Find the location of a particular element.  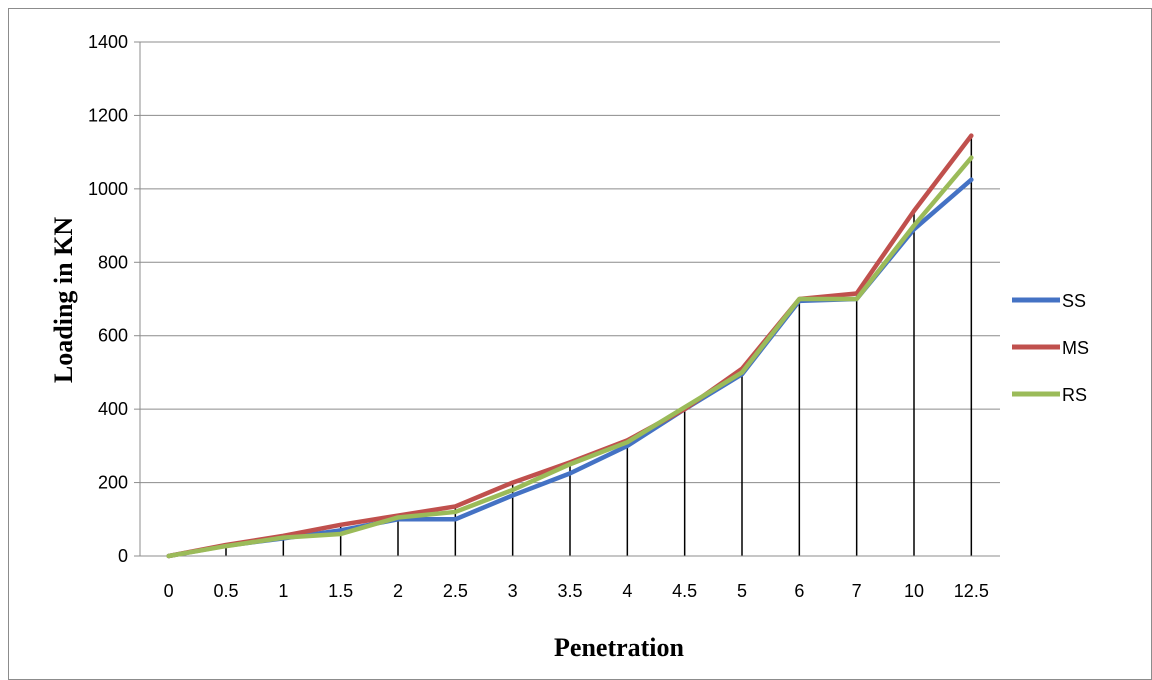

x-tick-label: 2 is located at coordinates (398, 591).